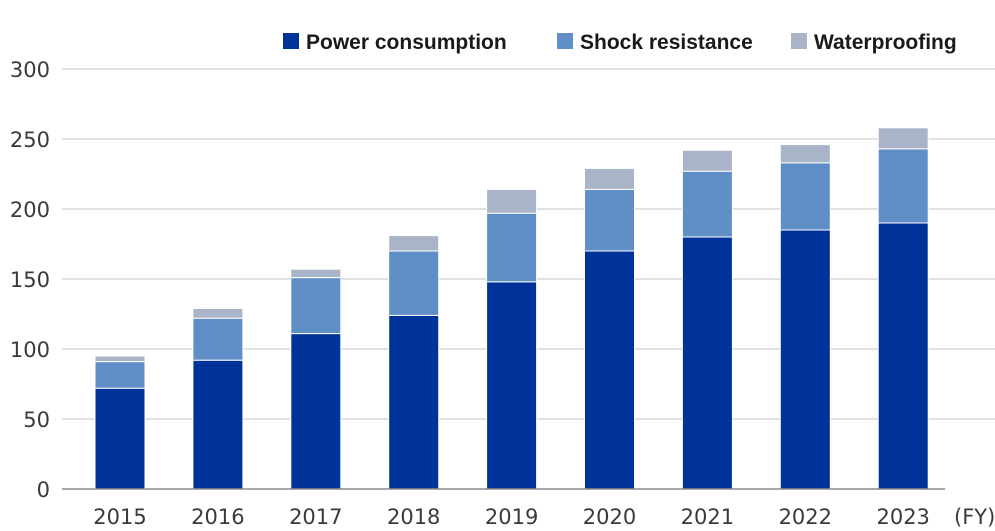 The image size is (995, 531). I want to click on legend-label: Waterproofing, so click(885, 42).